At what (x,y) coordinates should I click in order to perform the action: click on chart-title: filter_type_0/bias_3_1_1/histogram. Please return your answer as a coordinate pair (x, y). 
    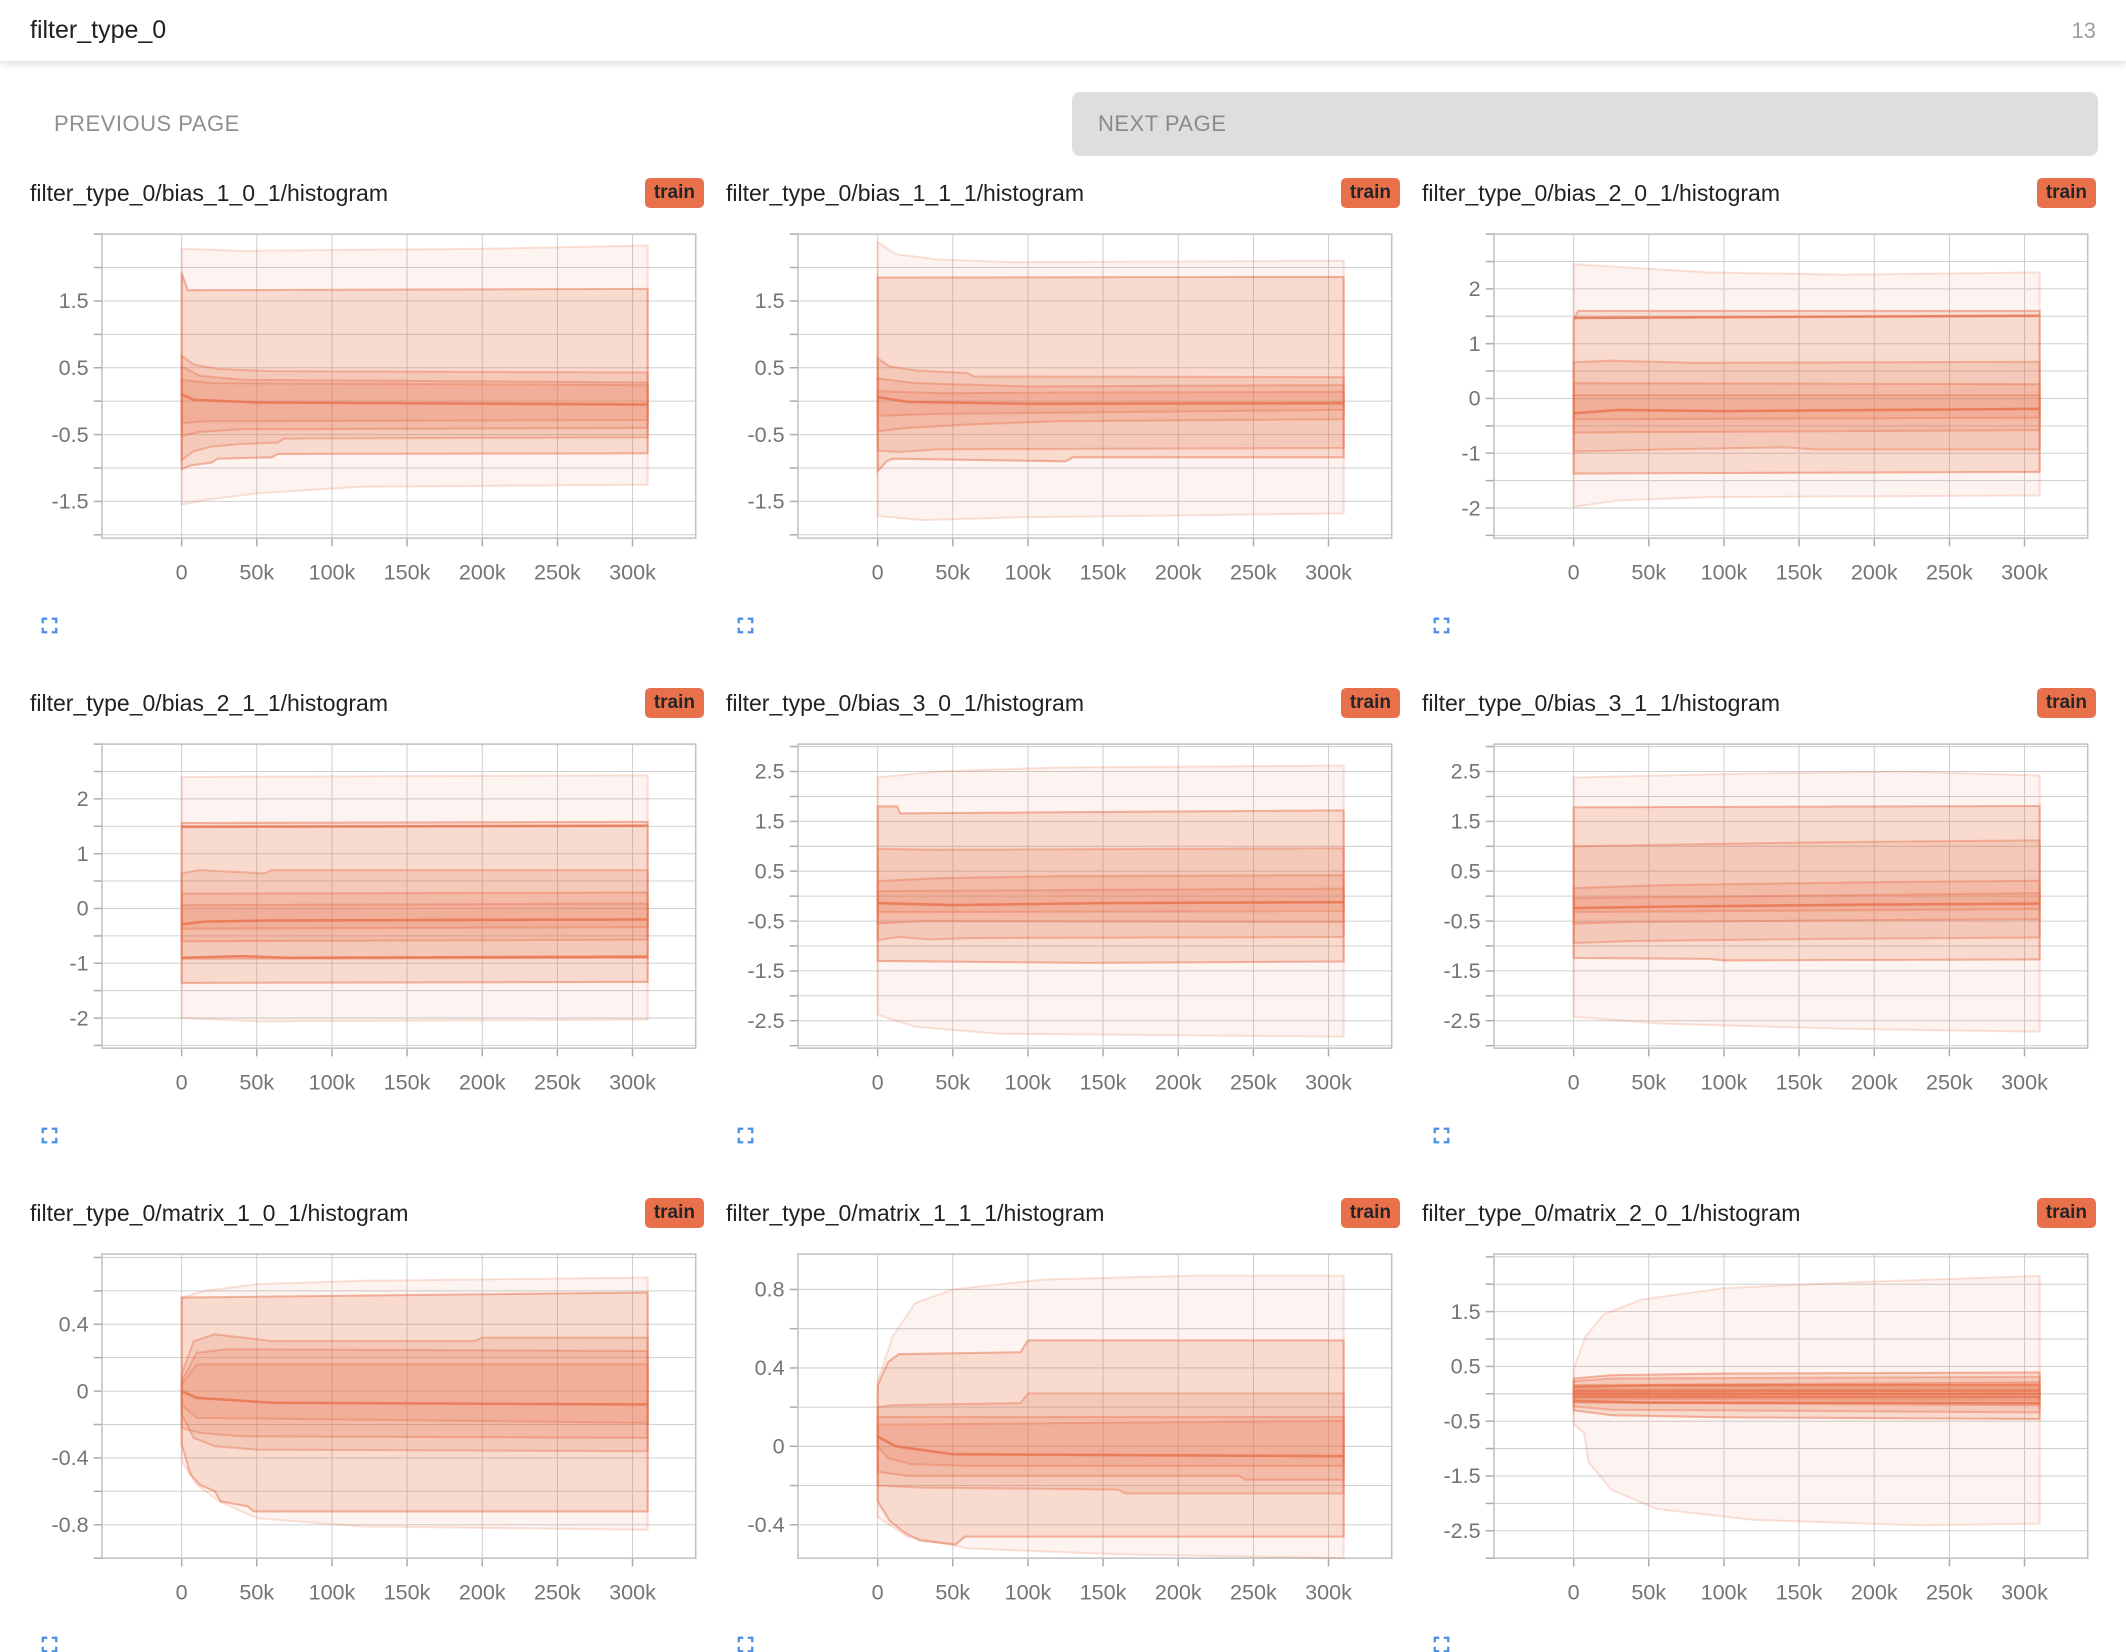
    Looking at the image, I should click on (1601, 702).